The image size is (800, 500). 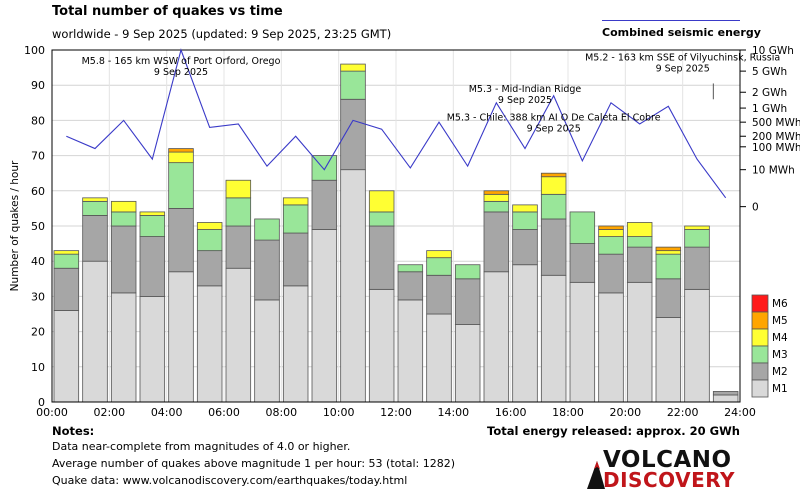 I want to click on volcano-discovery-logo: VOLCANO DISCOVERY, so click(x=660, y=469).